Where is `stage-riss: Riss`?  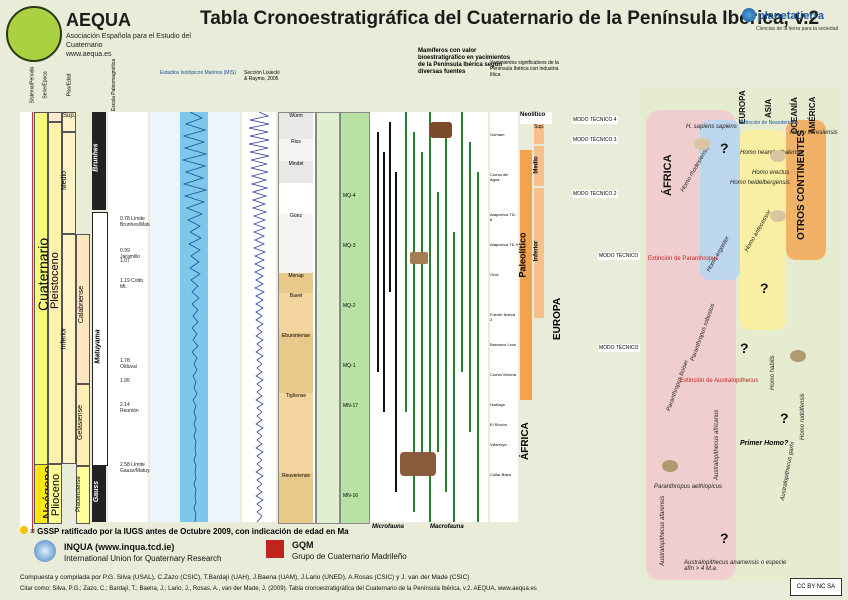 stage-riss: Riss is located at coordinates (296, 150).